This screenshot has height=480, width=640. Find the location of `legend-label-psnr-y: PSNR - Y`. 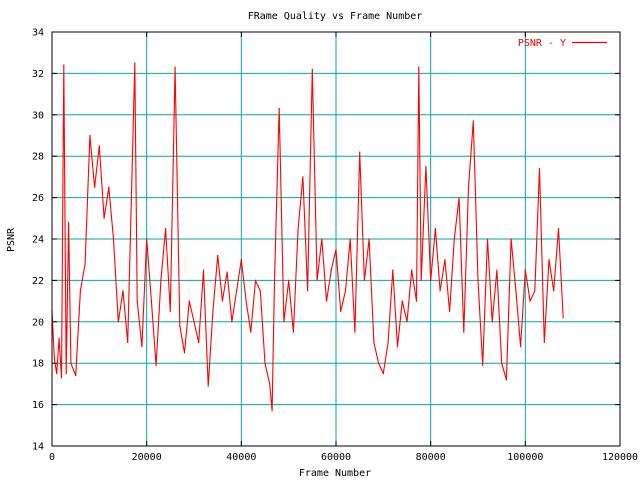

legend-label-psnr-y: PSNR - Y is located at coordinates (542, 43).